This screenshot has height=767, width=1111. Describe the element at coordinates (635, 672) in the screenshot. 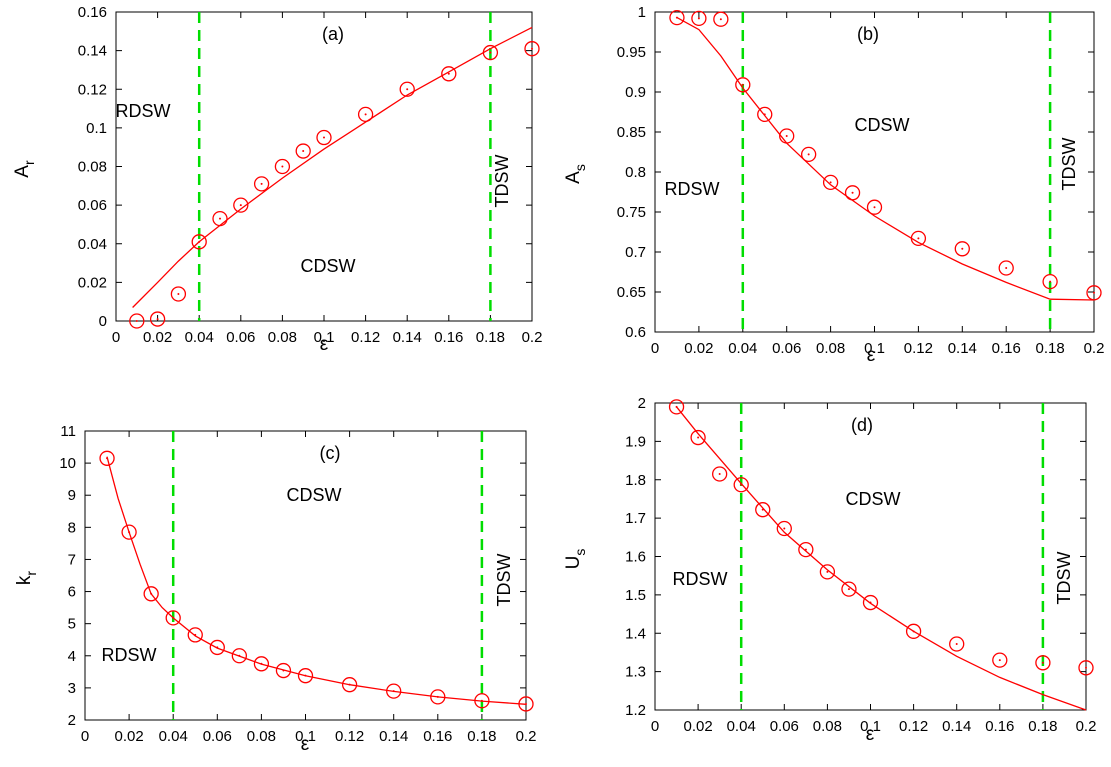

I see `y-tick-label: 1.3` at that location.